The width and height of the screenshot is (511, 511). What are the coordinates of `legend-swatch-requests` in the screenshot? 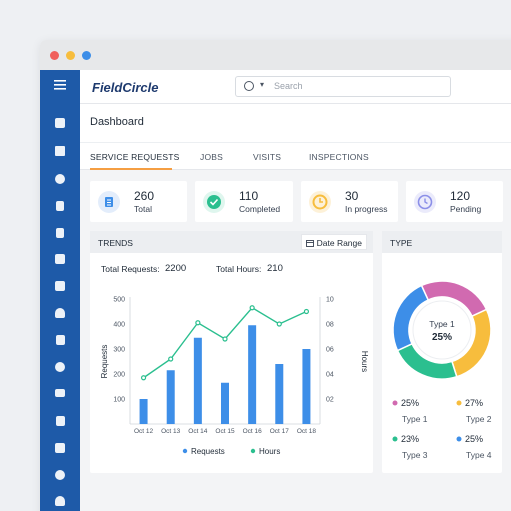 It's located at (185, 451).